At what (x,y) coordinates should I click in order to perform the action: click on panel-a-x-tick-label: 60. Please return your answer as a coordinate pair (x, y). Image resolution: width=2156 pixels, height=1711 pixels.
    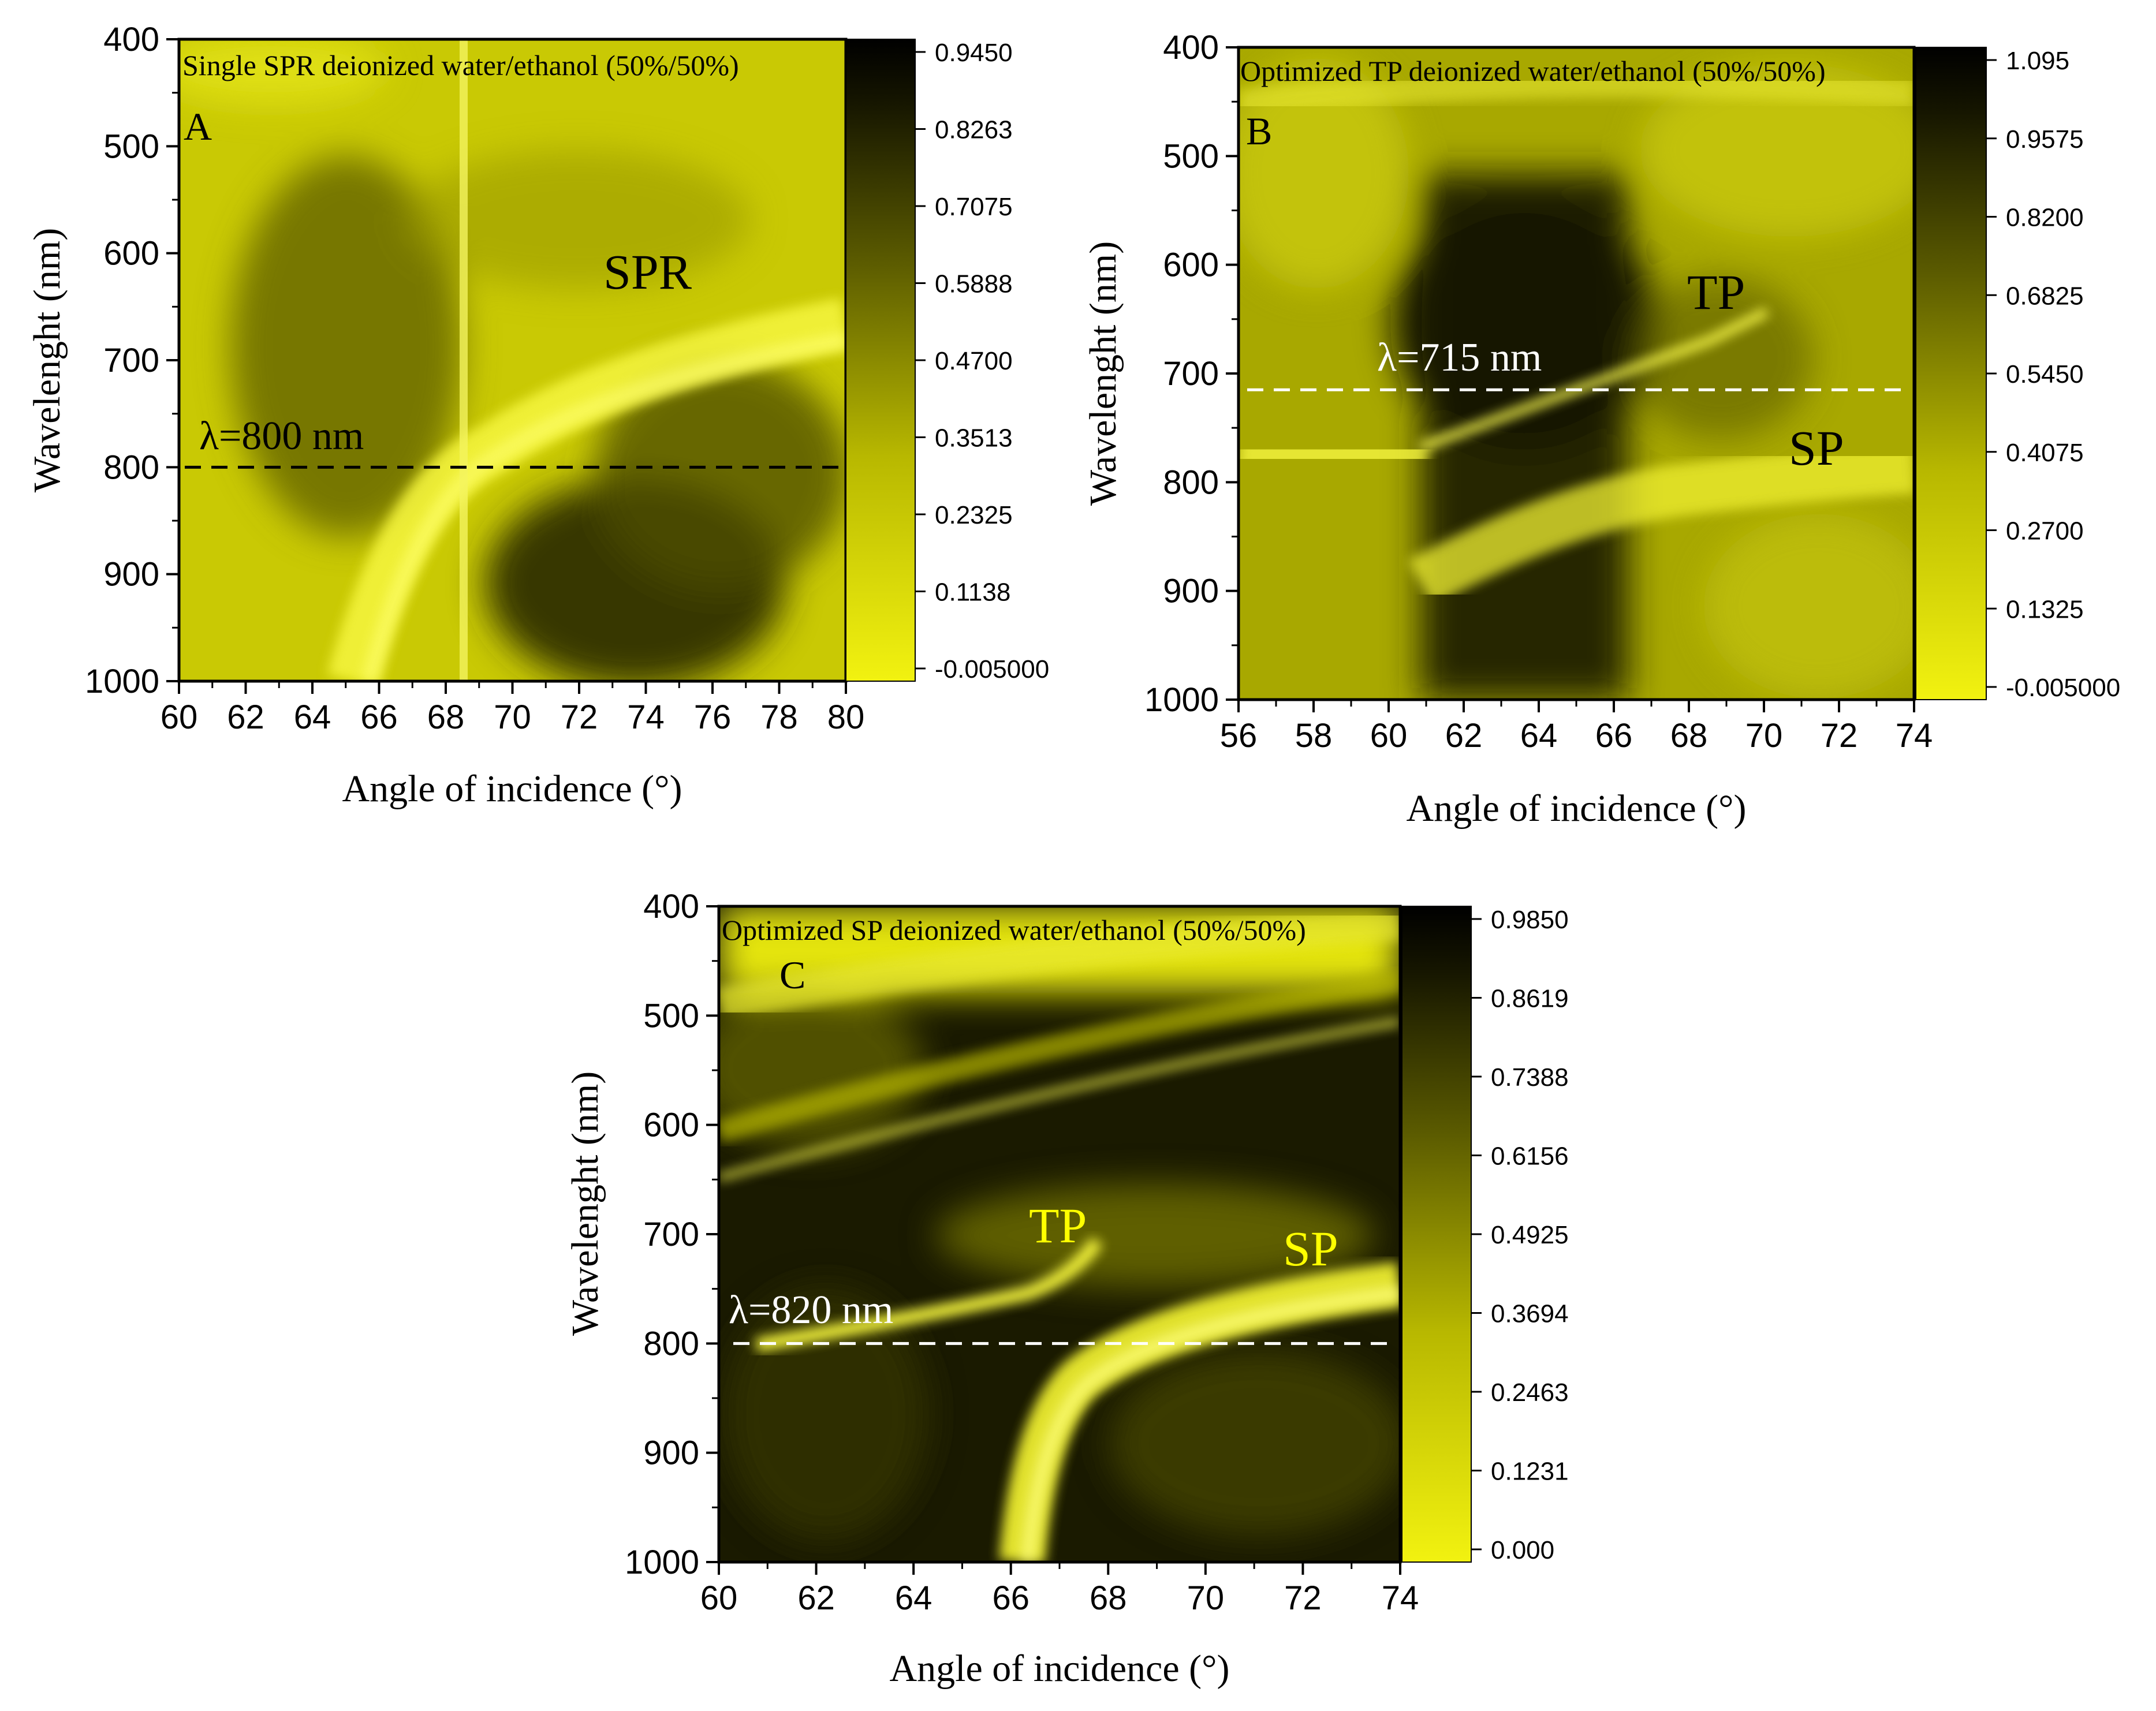
    Looking at the image, I should click on (179, 717).